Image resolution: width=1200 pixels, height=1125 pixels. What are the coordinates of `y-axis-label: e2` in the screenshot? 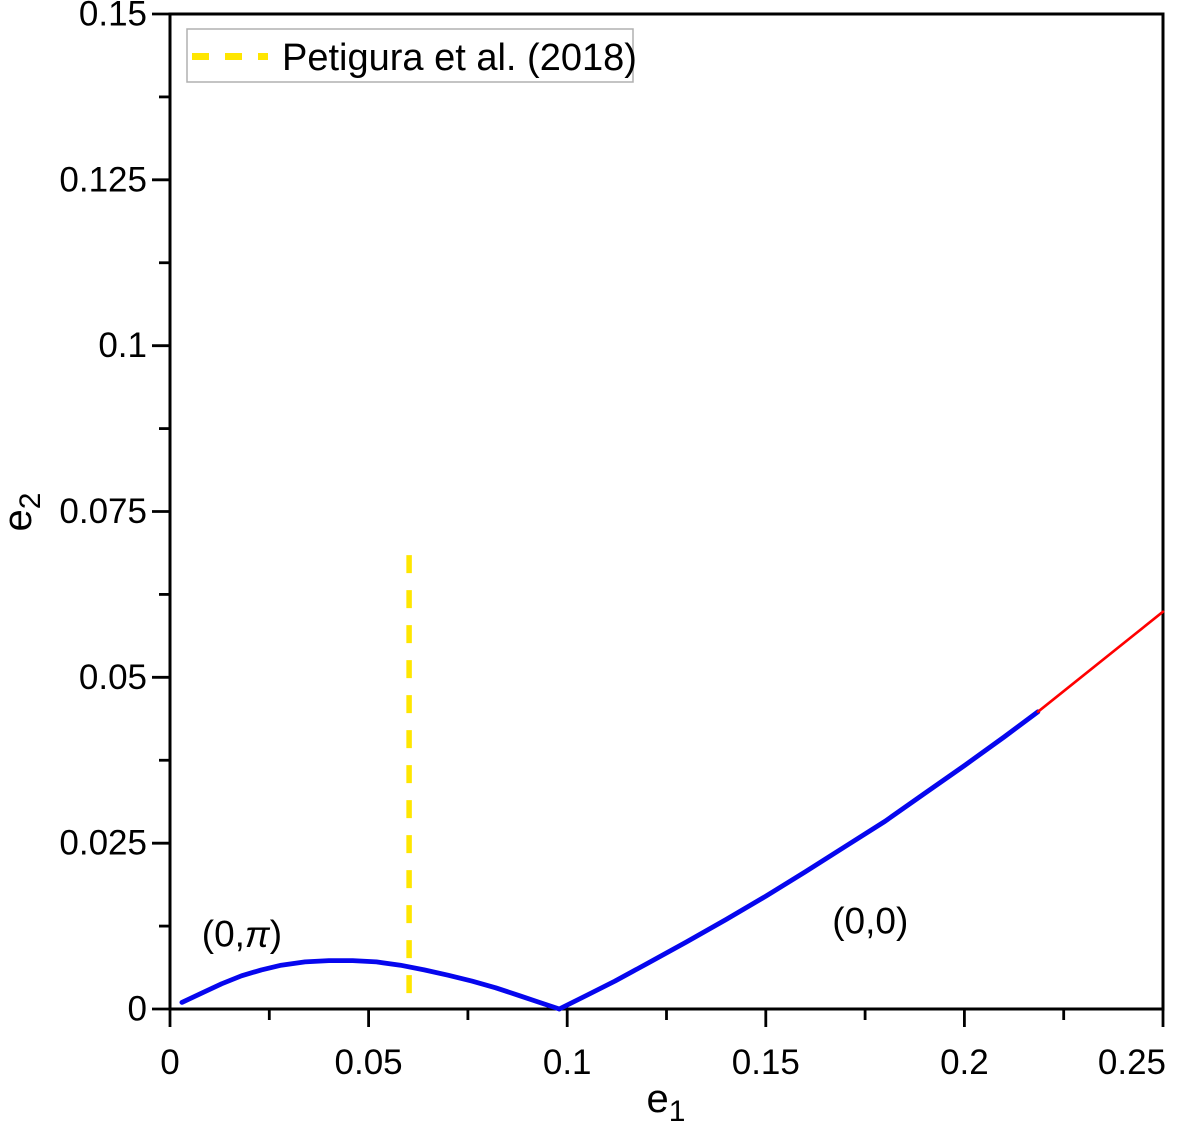 It's located at (23, 512).